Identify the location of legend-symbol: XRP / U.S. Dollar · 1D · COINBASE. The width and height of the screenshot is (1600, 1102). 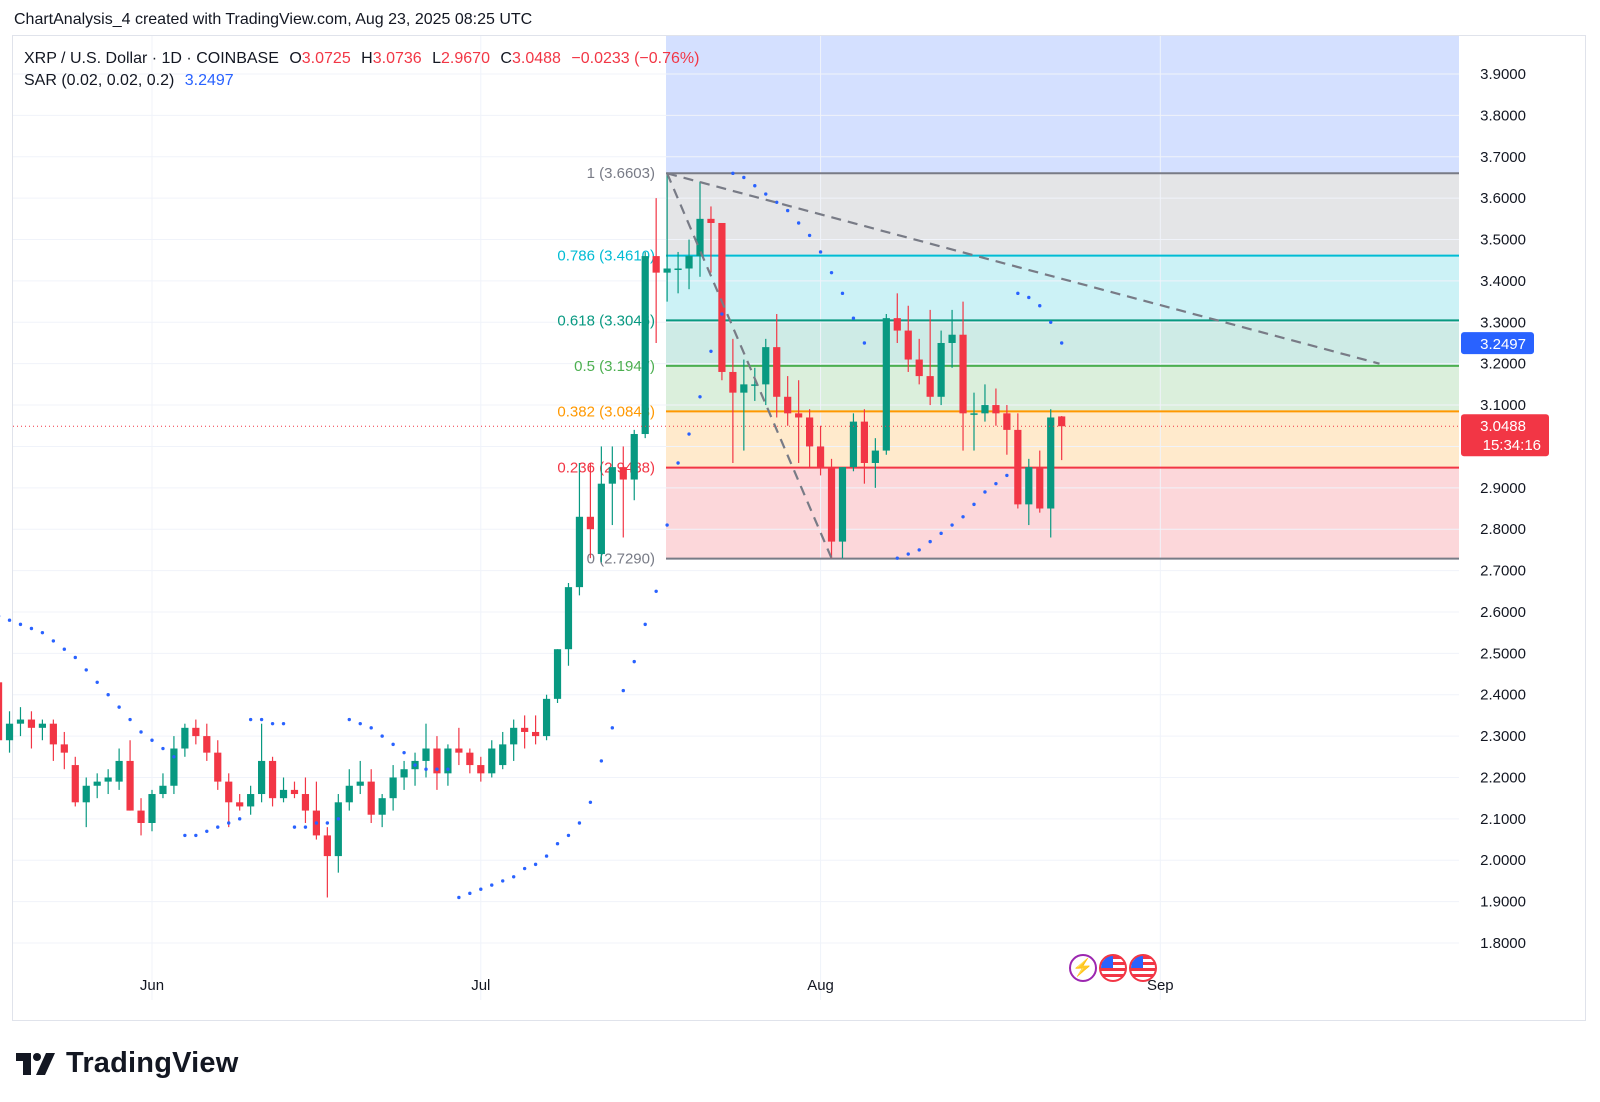
(151, 58).